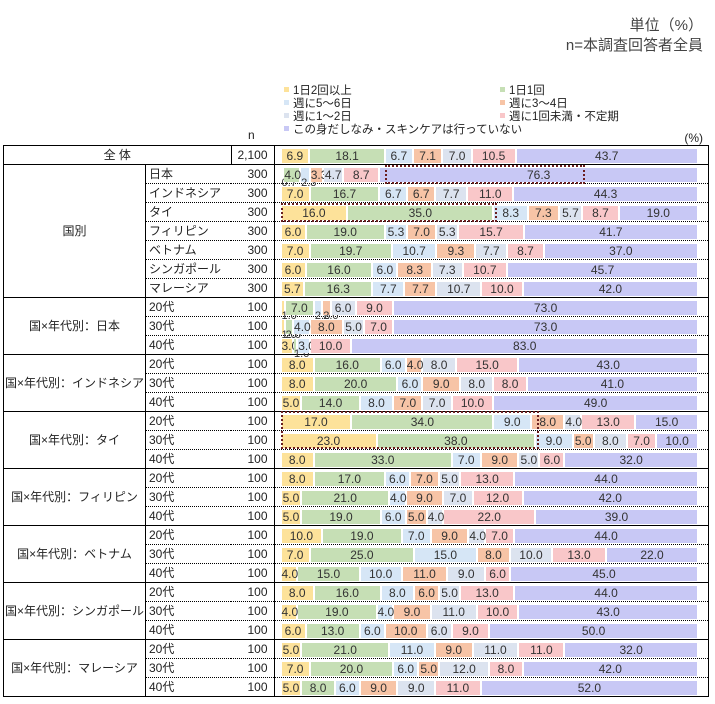  What do you see at coordinates (571, 213) in the screenshot?
I see `bar-segment: 5.7` at bounding box center [571, 213].